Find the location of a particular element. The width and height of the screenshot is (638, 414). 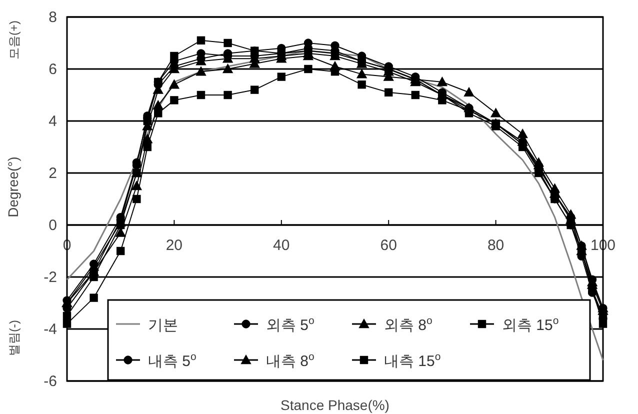

y-tick-label: -6 is located at coordinates (50, 381).